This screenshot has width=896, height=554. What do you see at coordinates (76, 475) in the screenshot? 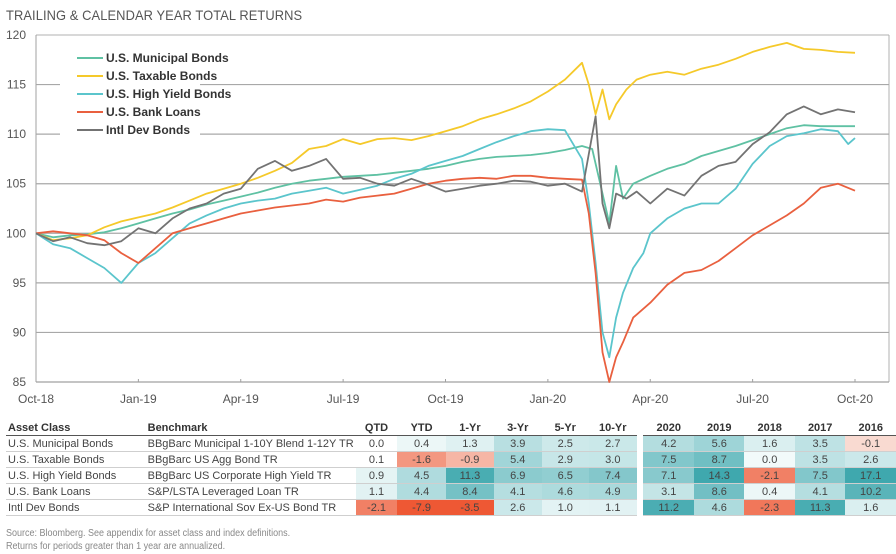
I see `asset-class-cell: U.S. High Yield Bonds` at bounding box center [76, 475].